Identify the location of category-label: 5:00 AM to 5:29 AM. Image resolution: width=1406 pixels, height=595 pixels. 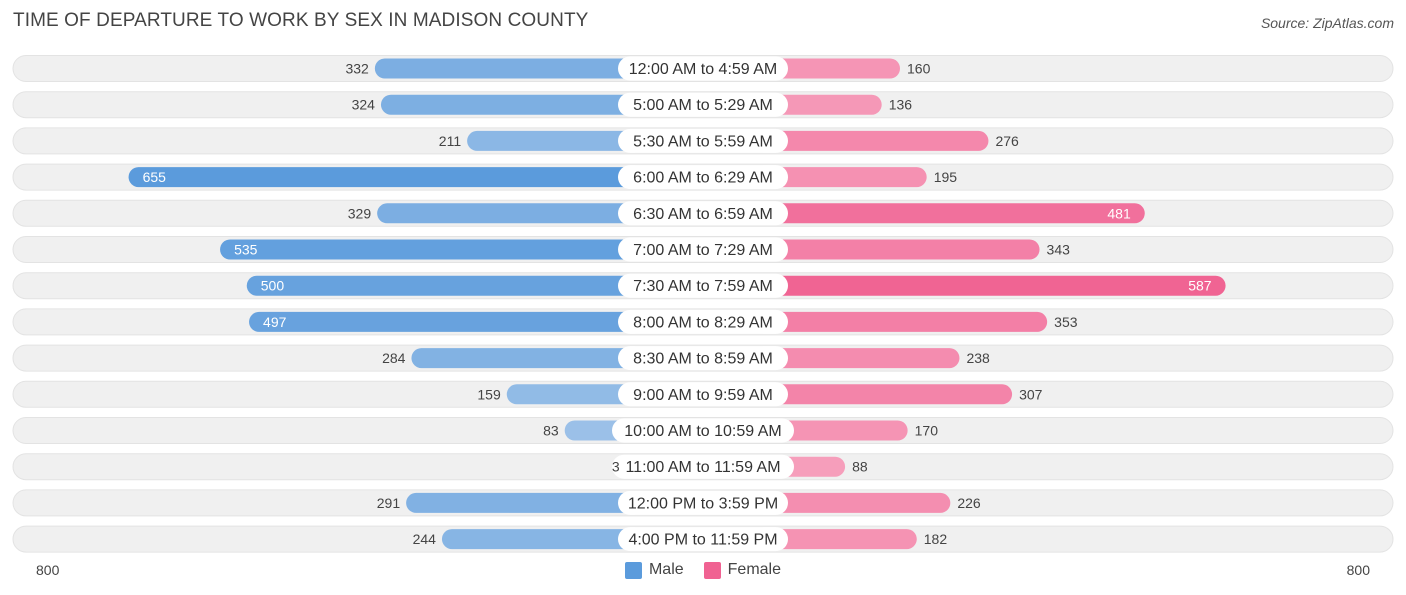
(703, 105).